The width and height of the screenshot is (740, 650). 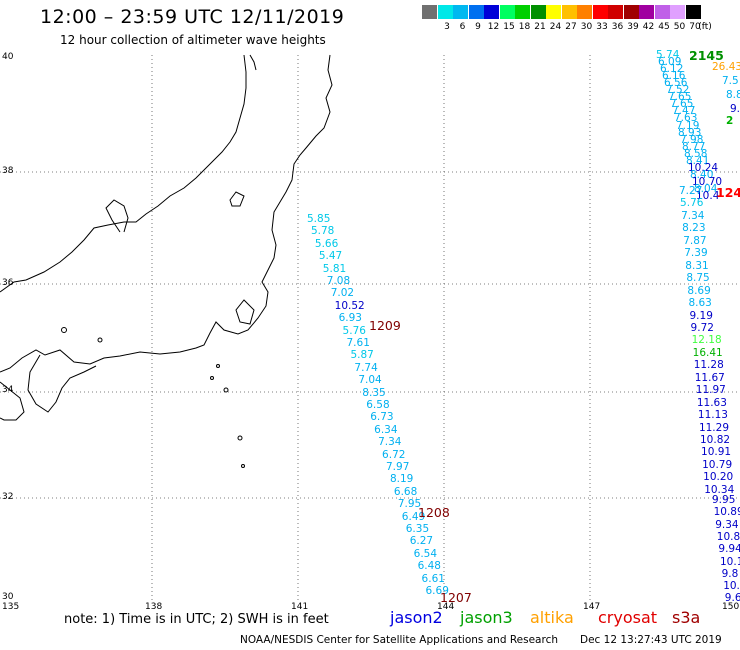 I want to click on wave-height-value: 9.34, so click(x=727, y=524).